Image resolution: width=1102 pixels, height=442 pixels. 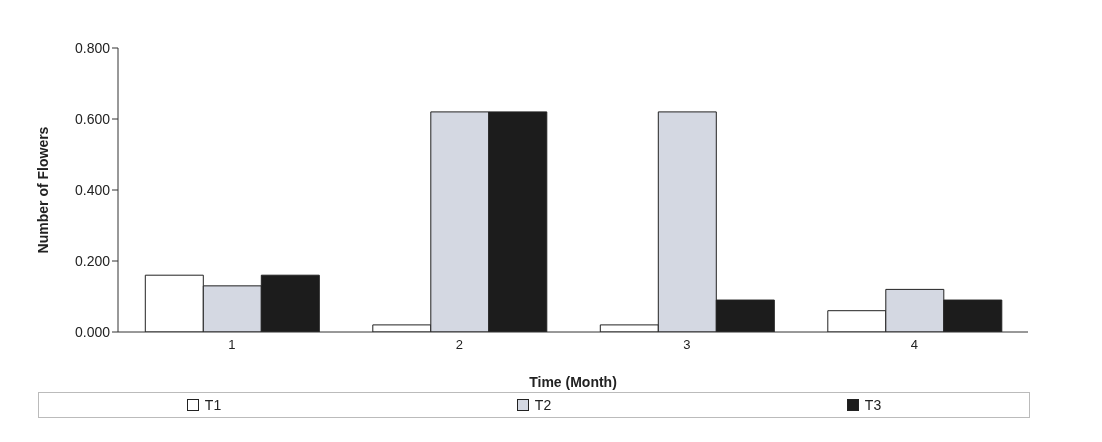 What do you see at coordinates (459, 345) in the screenshot?
I see `x-tick-label: 2` at bounding box center [459, 345].